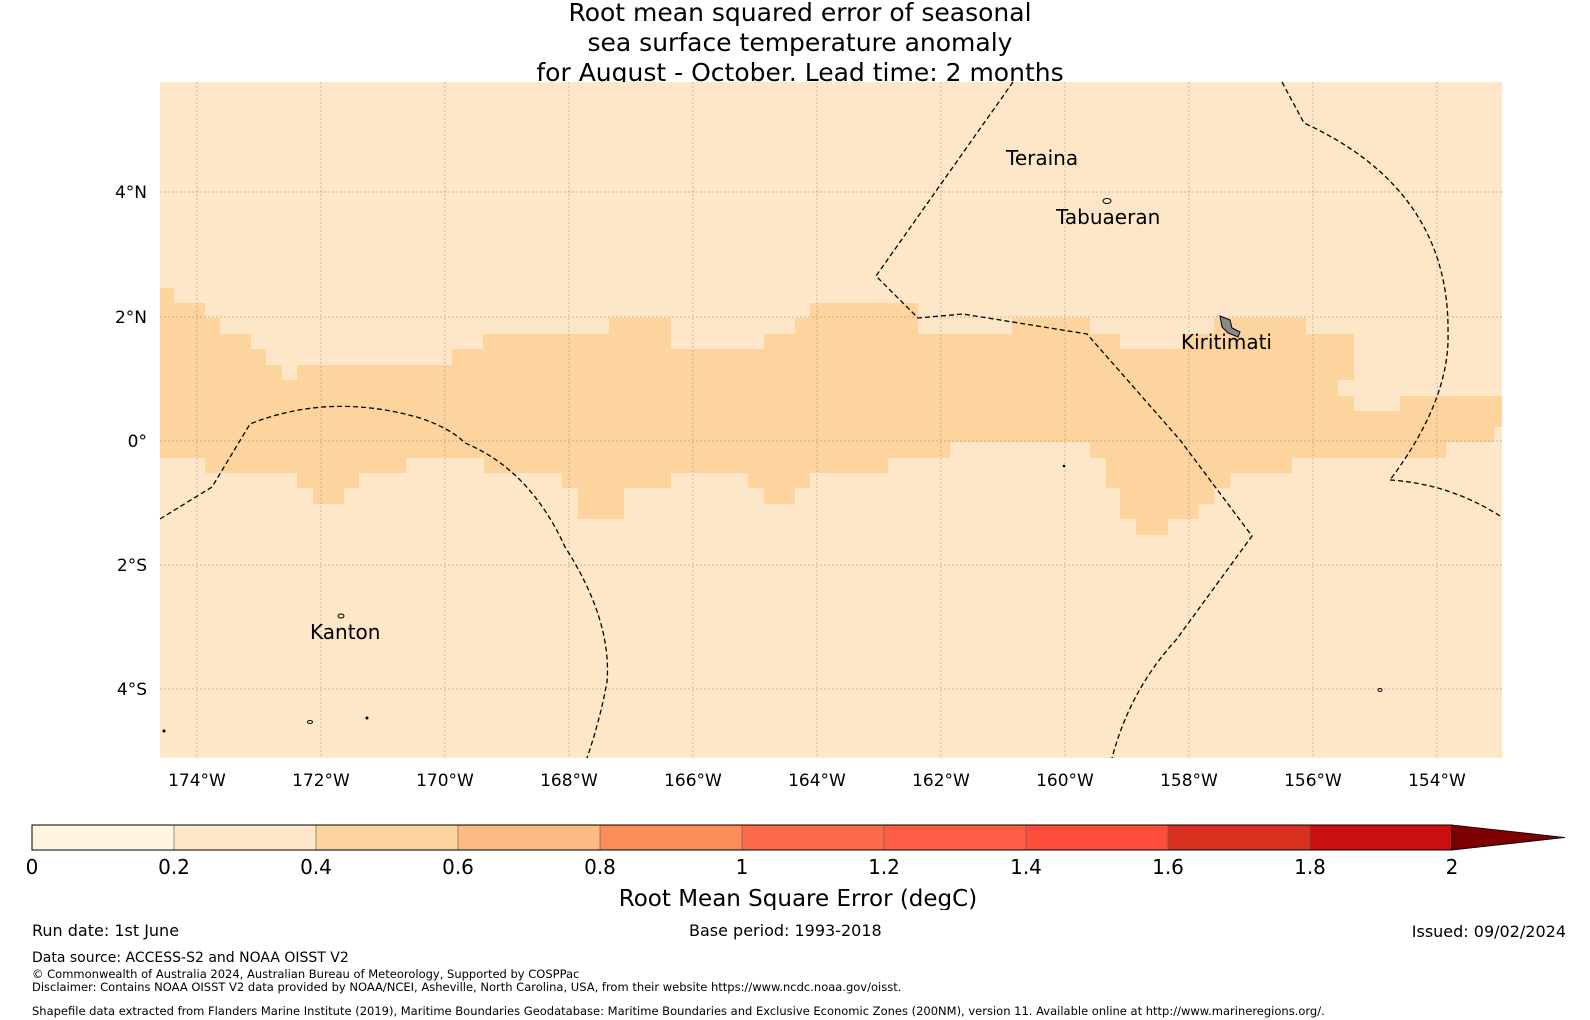 This screenshot has width=1590, height=1020. Describe the element at coordinates (800, 42) in the screenshot. I see `title-line-2: sea surface temperature anomaly` at that location.